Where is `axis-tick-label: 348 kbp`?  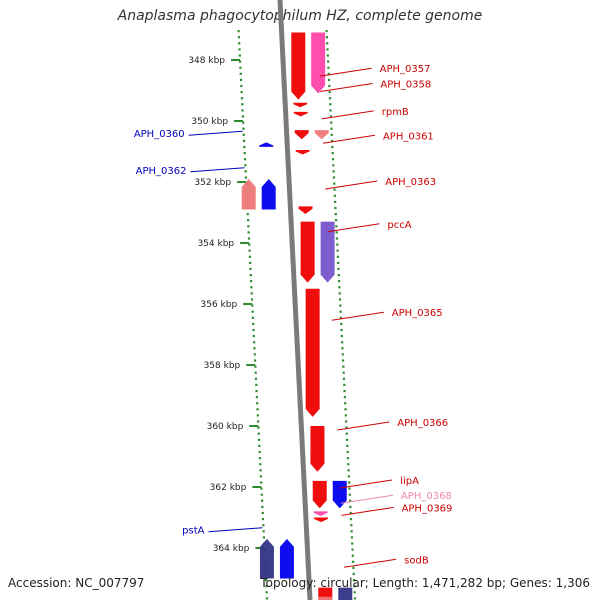 axis-tick-label: 348 kbp is located at coordinates (206, 61).